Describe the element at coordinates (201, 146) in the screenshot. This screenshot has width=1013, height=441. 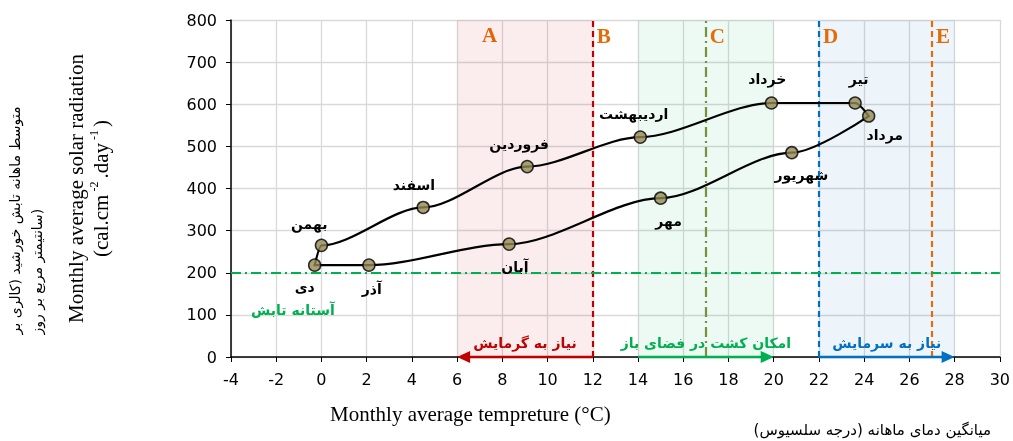
I see `y-tick-label: 500` at that location.